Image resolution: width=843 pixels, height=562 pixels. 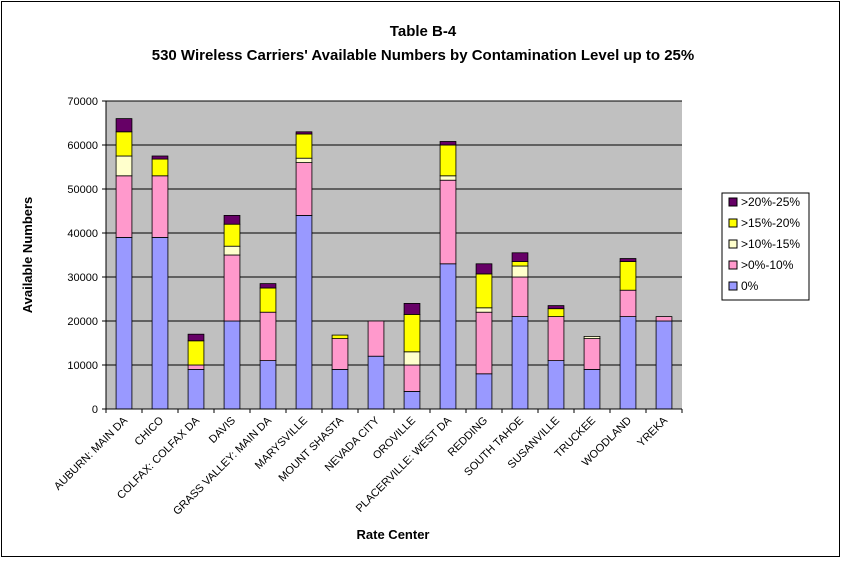 What do you see at coordinates (82, 234) in the screenshot?
I see `y-tick-label: 40000` at bounding box center [82, 234].